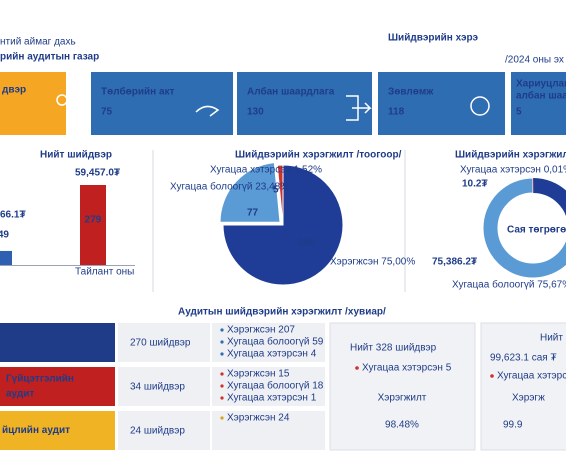 This screenshot has height=470, width=566. What do you see at coordinates (272, 398) in the screenshot?
I see `row-item: Хугацаа хэтэрсэн 1` at bounding box center [272, 398].